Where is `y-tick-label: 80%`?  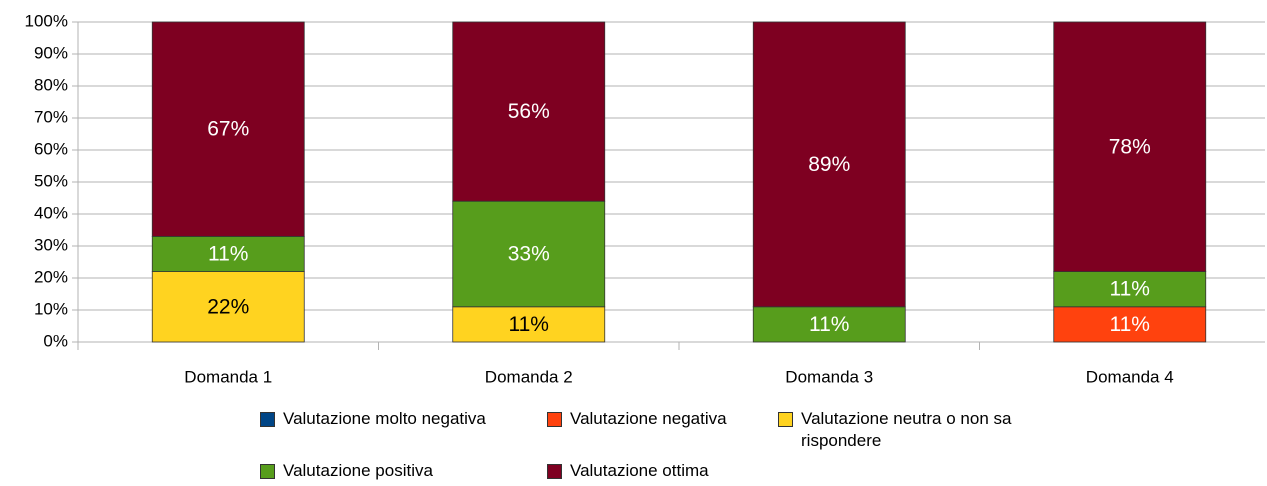 y-tick-label: 80% is located at coordinates (51, 84).